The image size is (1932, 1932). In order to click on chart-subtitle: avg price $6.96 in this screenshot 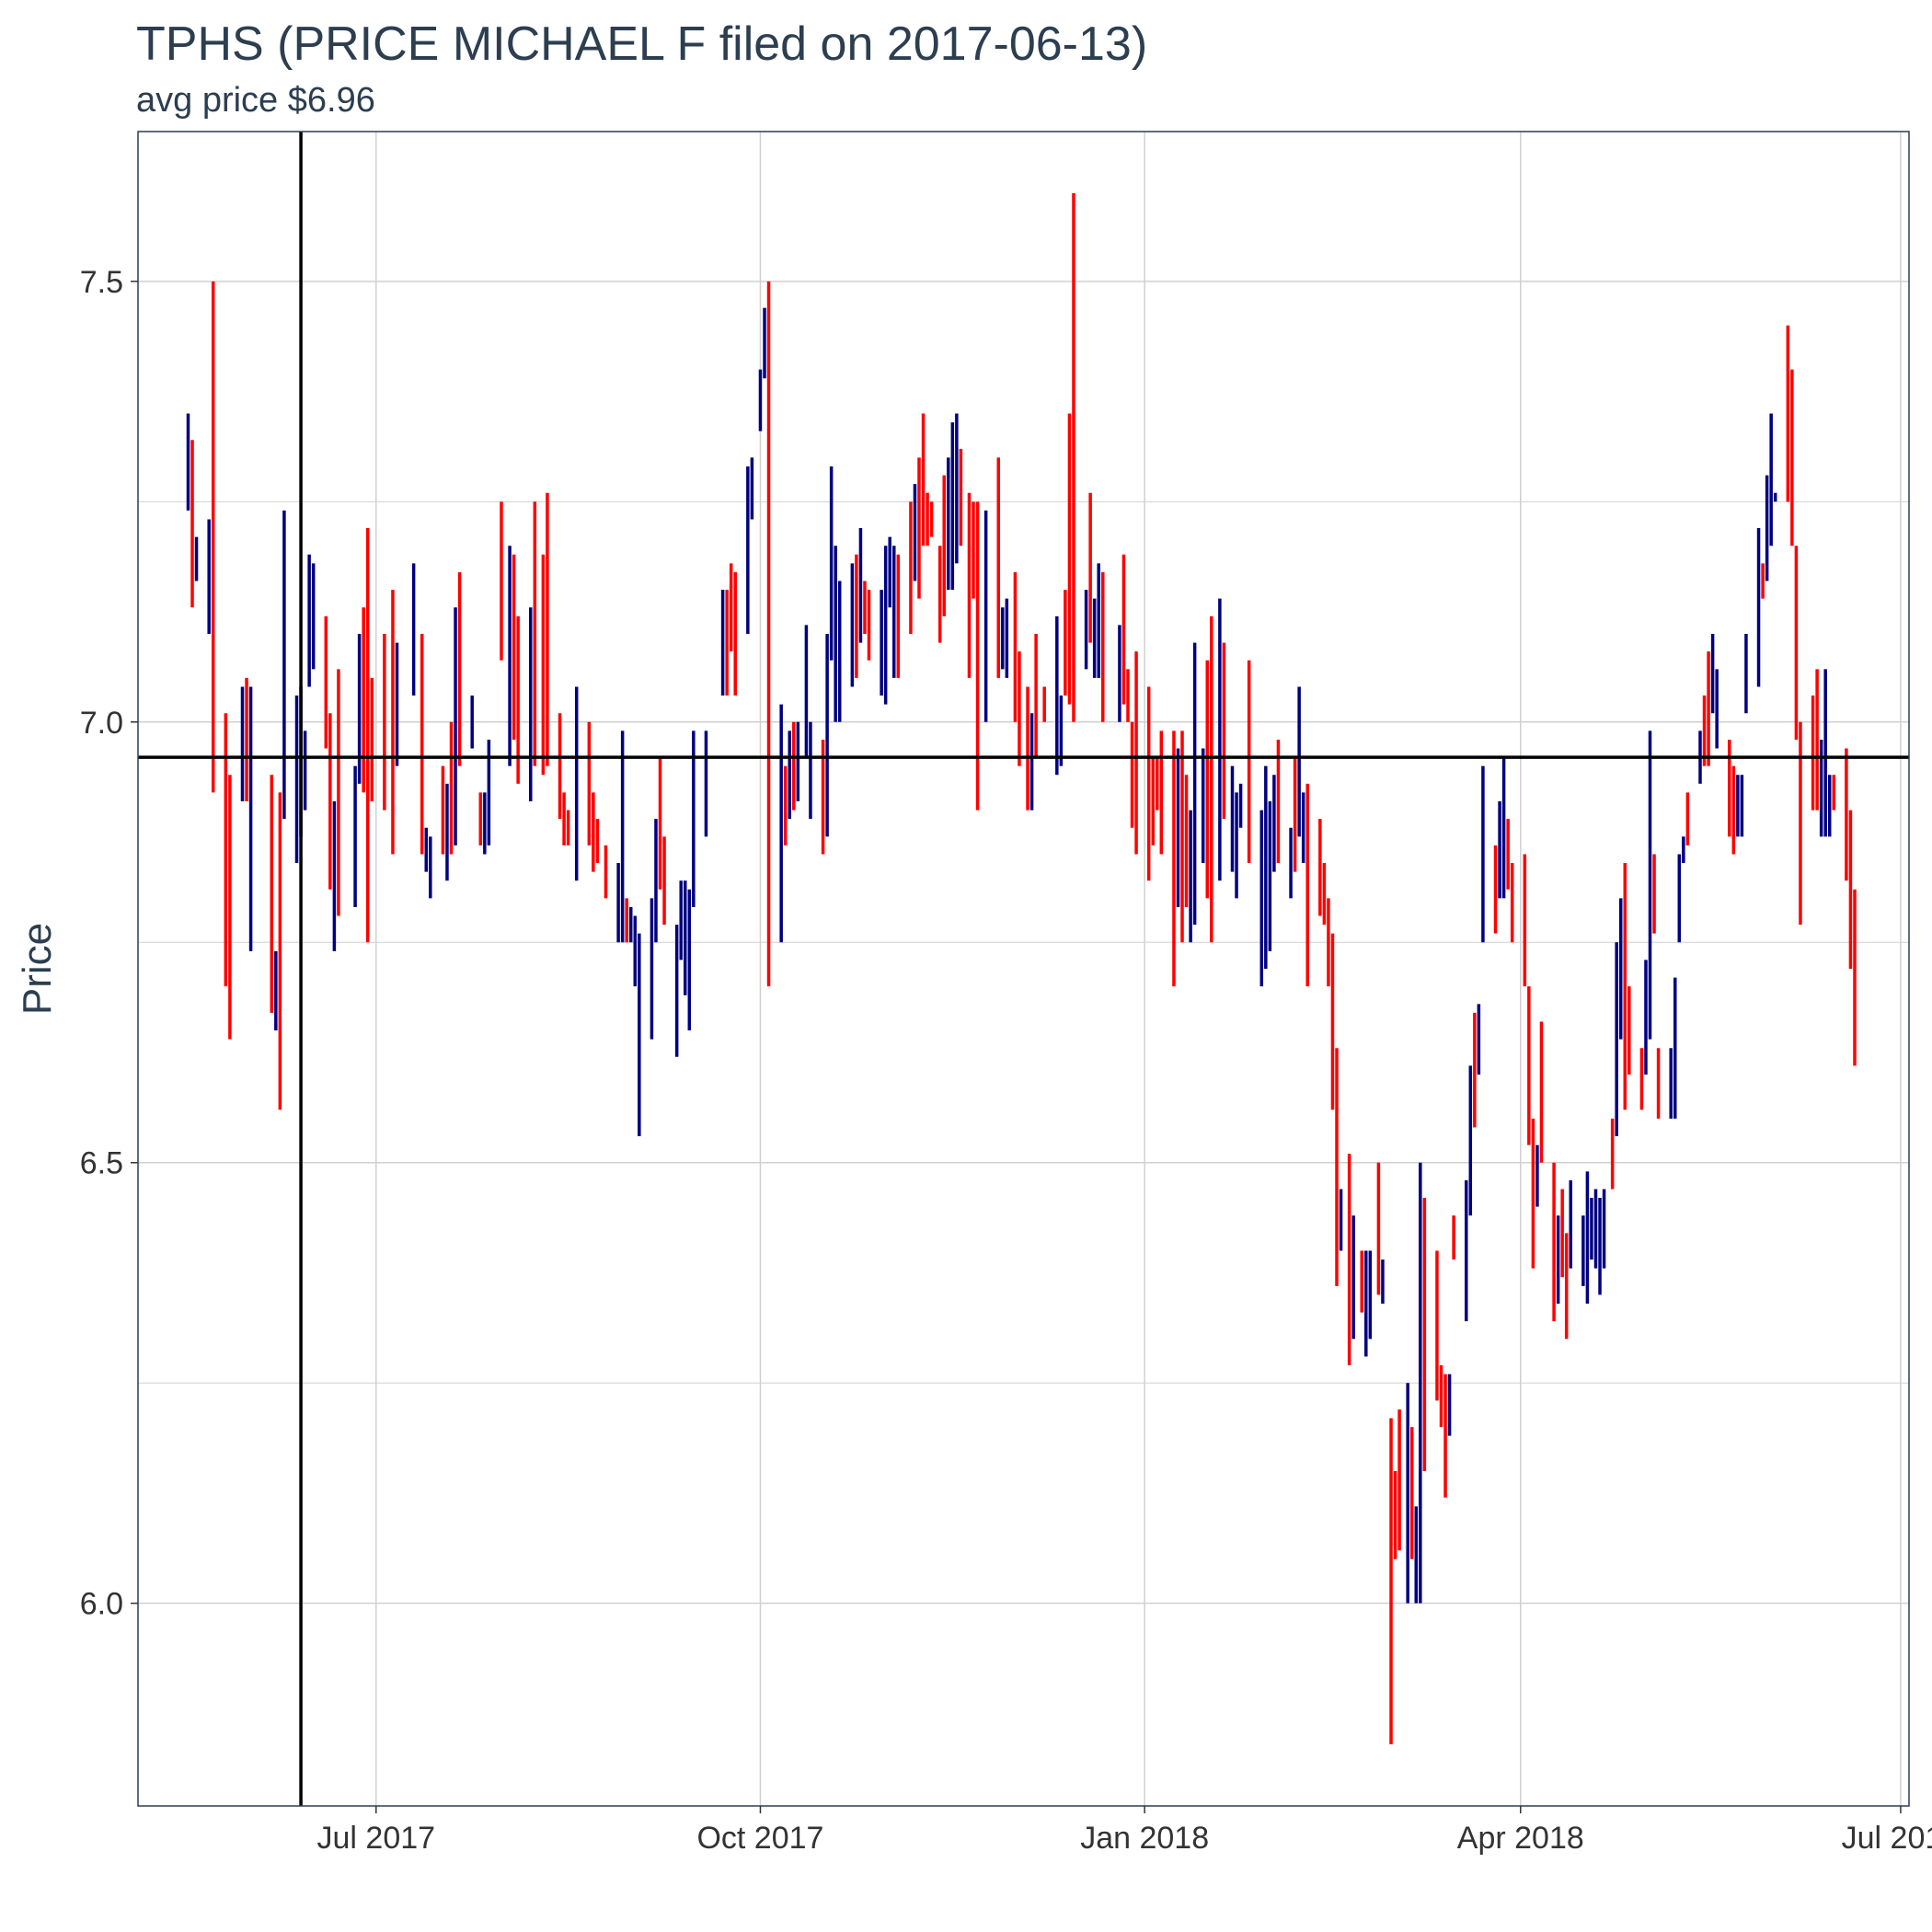, I will do `click(255, 100)`.